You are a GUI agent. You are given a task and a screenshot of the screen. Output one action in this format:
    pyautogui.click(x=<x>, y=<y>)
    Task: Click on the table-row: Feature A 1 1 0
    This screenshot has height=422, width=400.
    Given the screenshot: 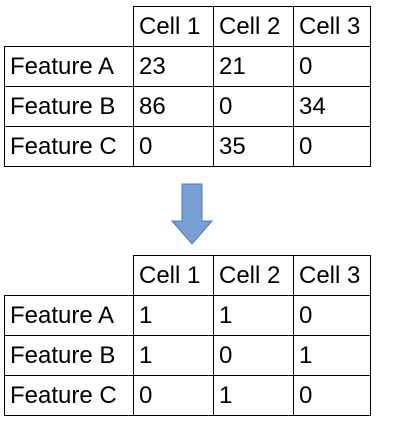 What is the action you would take?
    pyautogui.click(x=187, y=315)
    